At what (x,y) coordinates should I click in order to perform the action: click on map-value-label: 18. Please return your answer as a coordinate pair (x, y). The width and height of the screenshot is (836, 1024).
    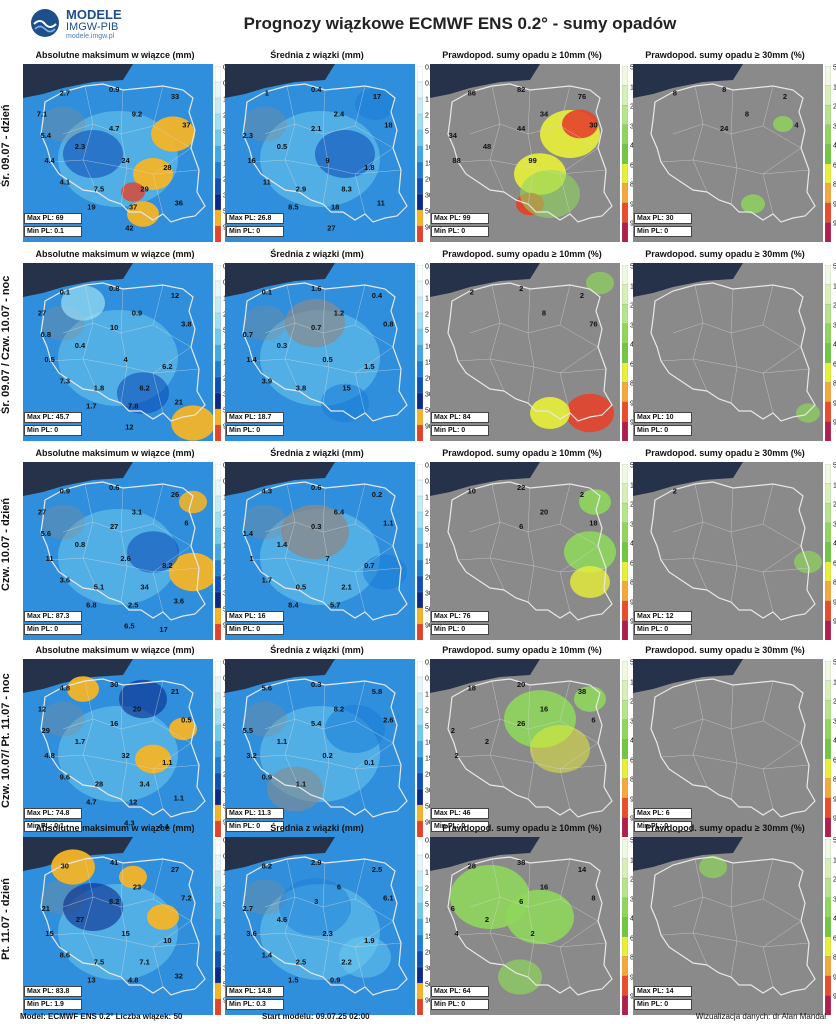
    Looking at the image, I should click on (593, 522).